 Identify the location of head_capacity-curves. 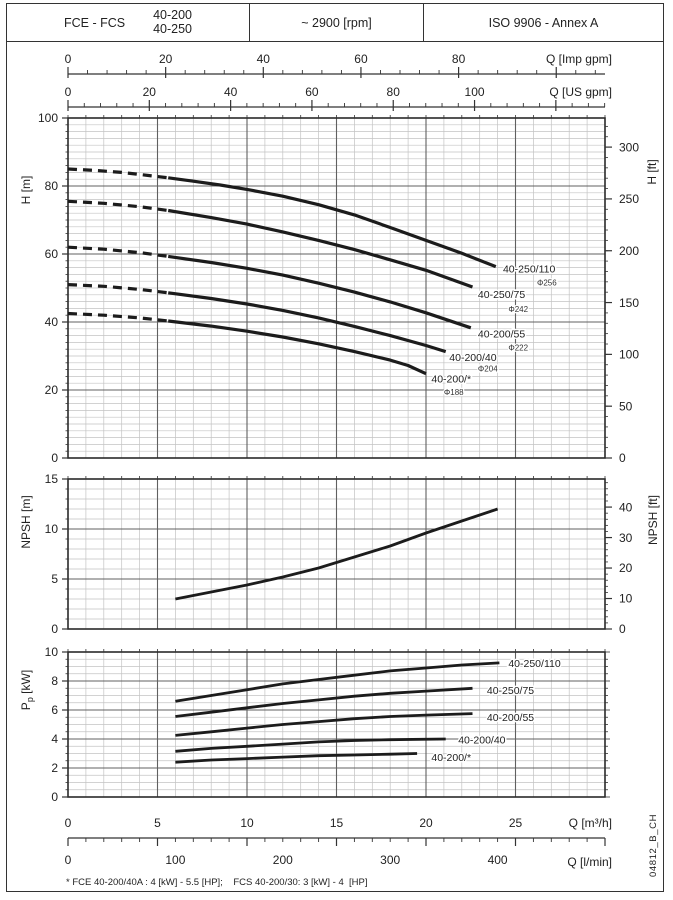
(282, 271).